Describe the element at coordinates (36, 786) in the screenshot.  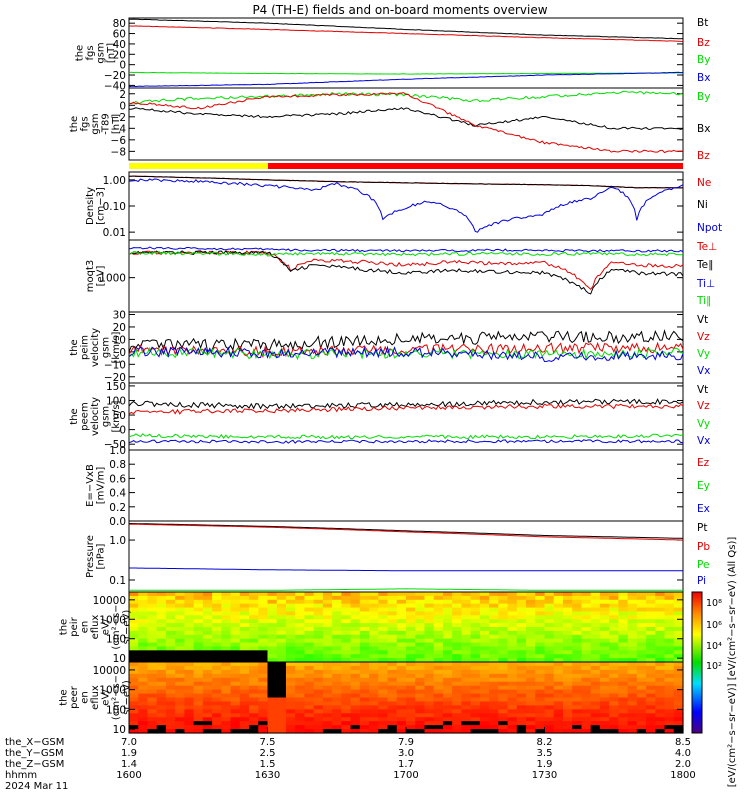
I see `date-label: 2024 Mar 11` at that location.